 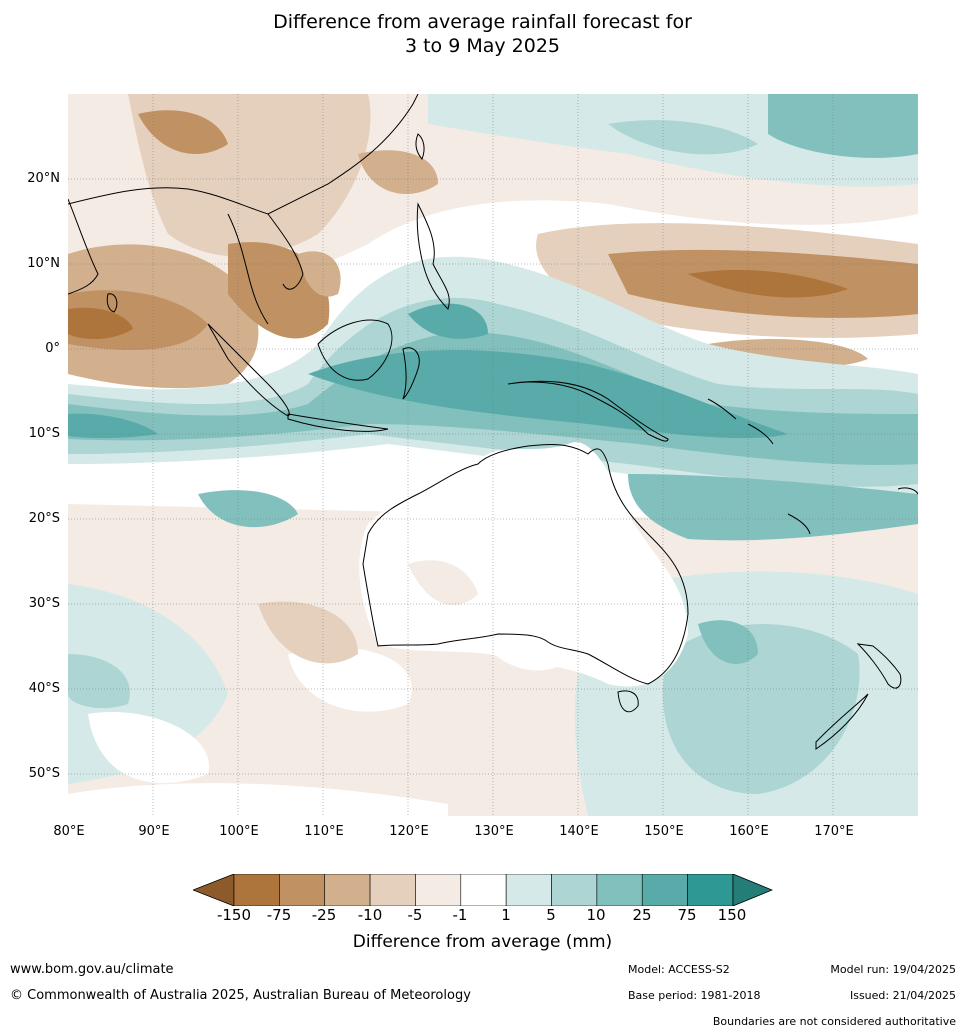 I want to click on legend-tick: 150, so click(x=732, y=915).